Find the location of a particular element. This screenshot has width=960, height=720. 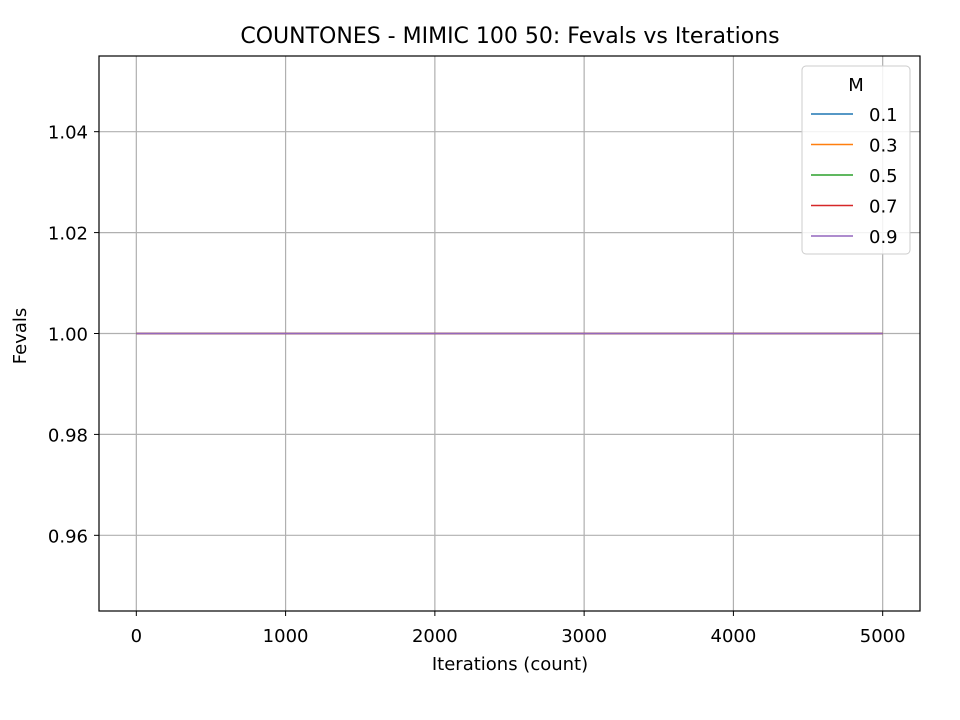

legend-label: 0.9 is located at coordinates (883, 237).